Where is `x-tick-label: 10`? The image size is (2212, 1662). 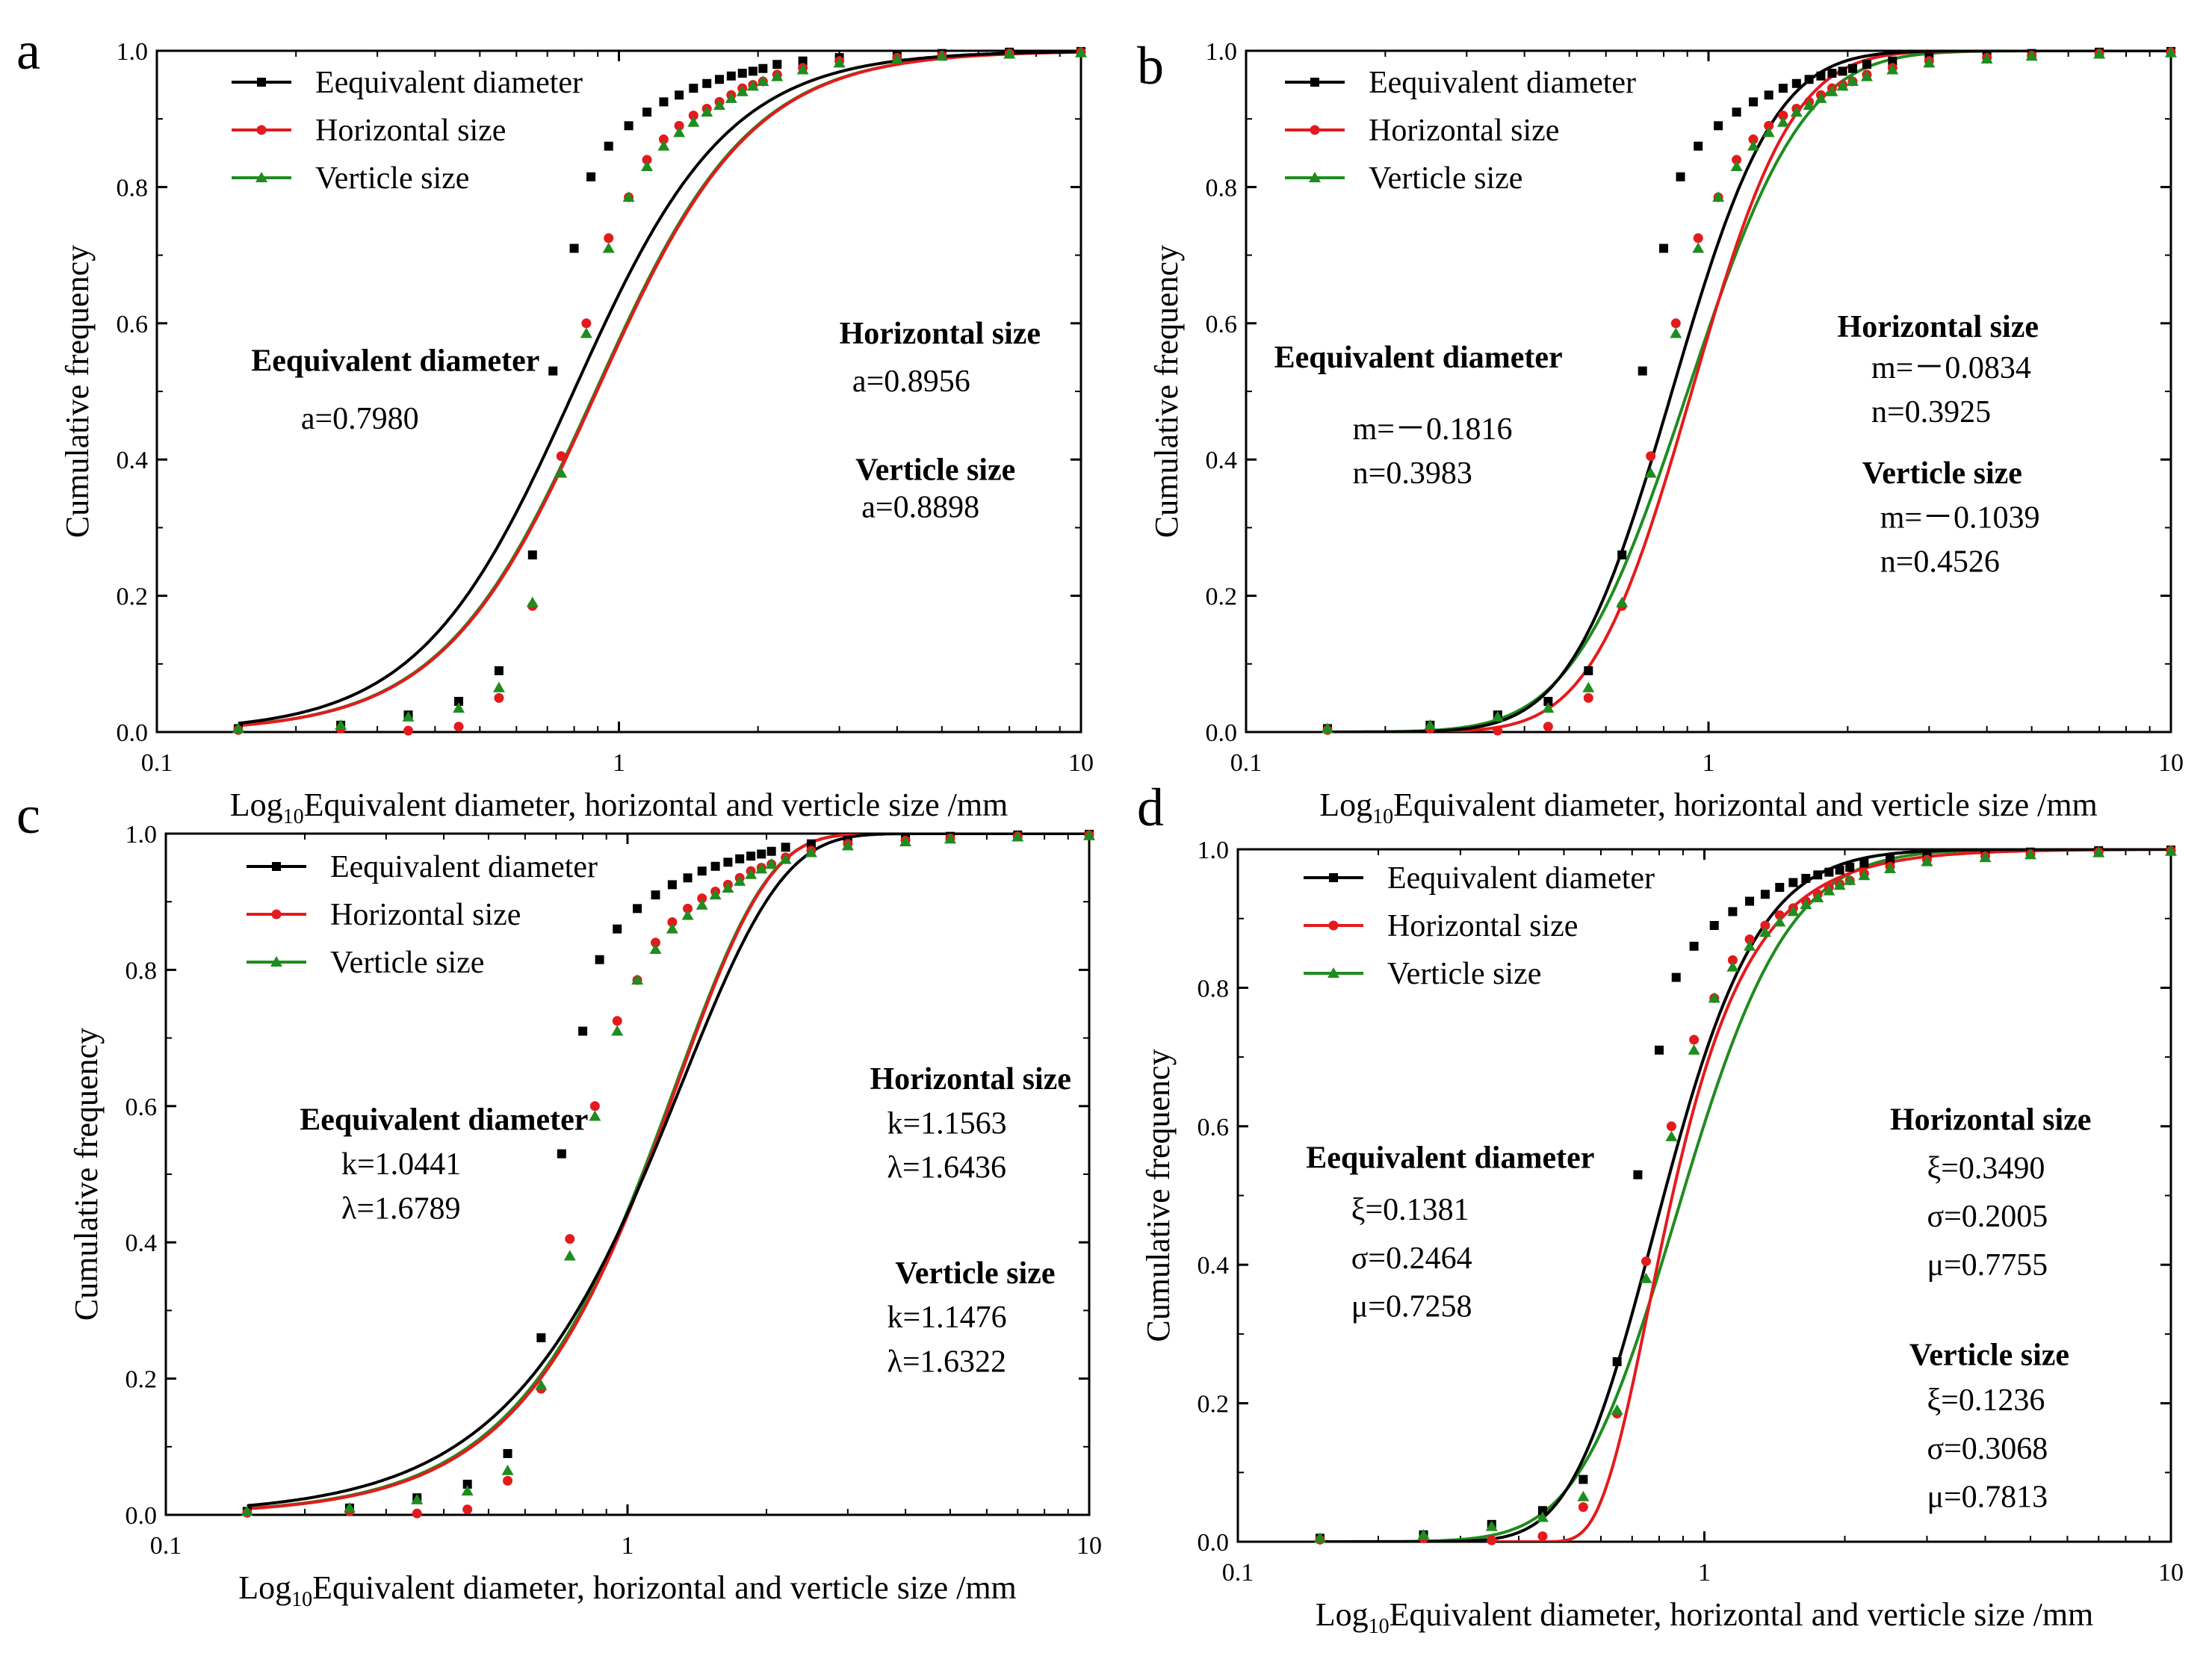
x-tick-label: 10 is located at coordinates (1089, 1546).